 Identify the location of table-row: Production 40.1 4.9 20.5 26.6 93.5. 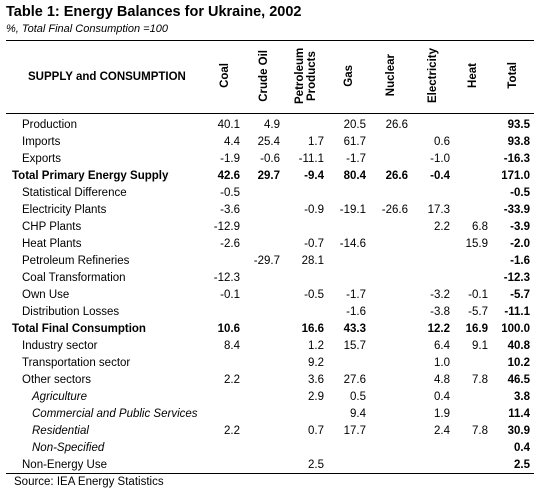
(270, 124).